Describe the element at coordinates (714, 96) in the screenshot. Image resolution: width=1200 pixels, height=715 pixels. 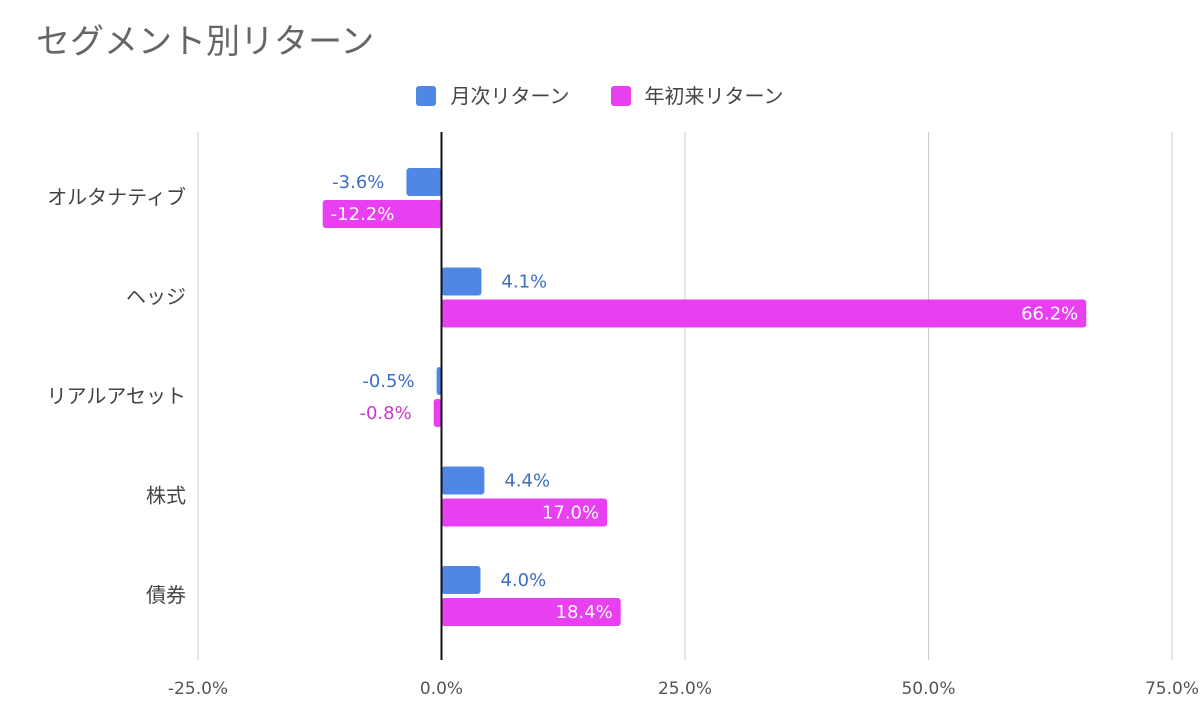
I see `legend-label-ytd: 年初来リターン` at that location.